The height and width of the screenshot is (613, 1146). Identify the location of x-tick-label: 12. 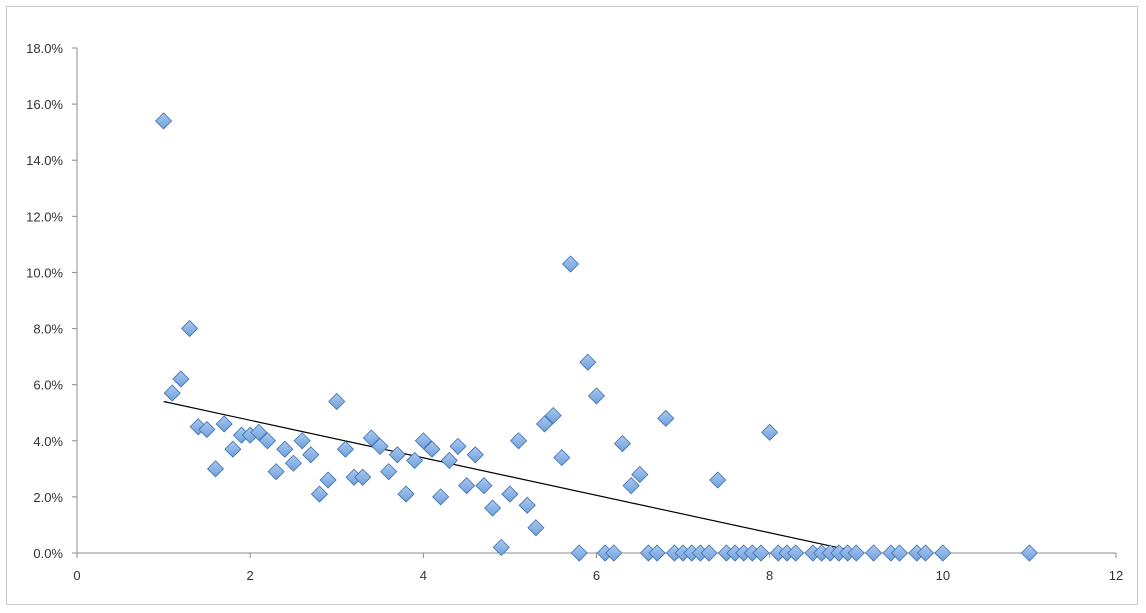
(1116, 575).